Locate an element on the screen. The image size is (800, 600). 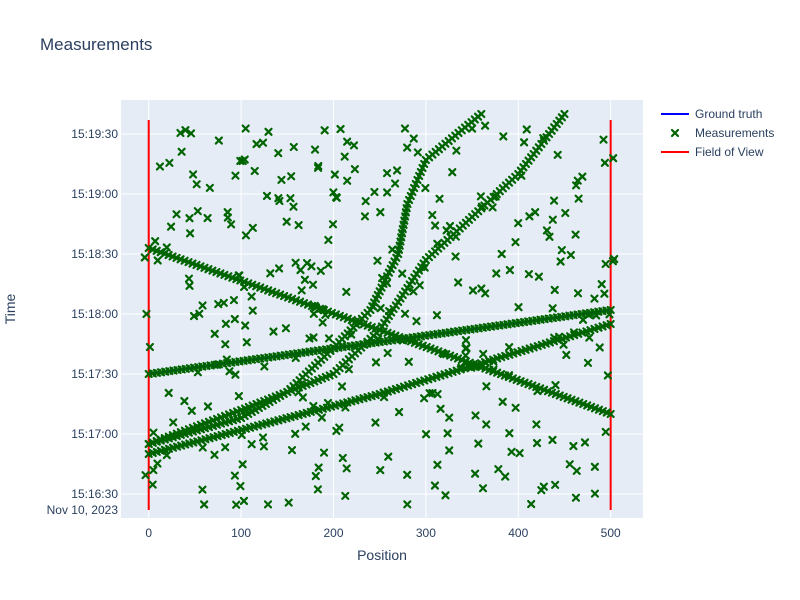
legend-field-of-view-label: Field of View is located at coordinates (729, 152).